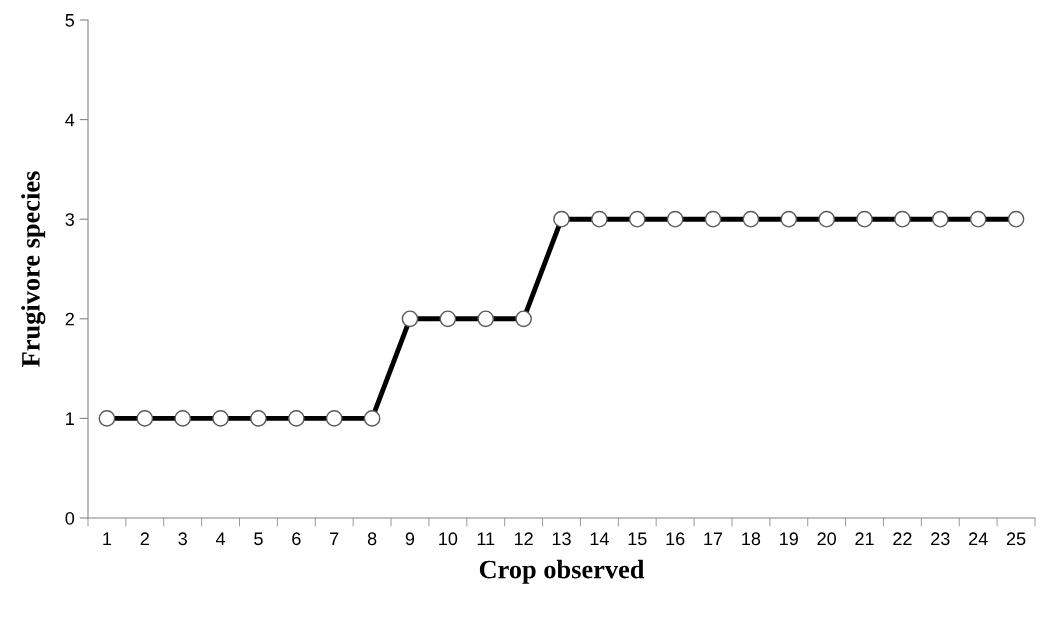  What do you see at coordinates (70, 518) in the screenshot?
I see `y-tick-label: 0` at bounding box center [70, 518].